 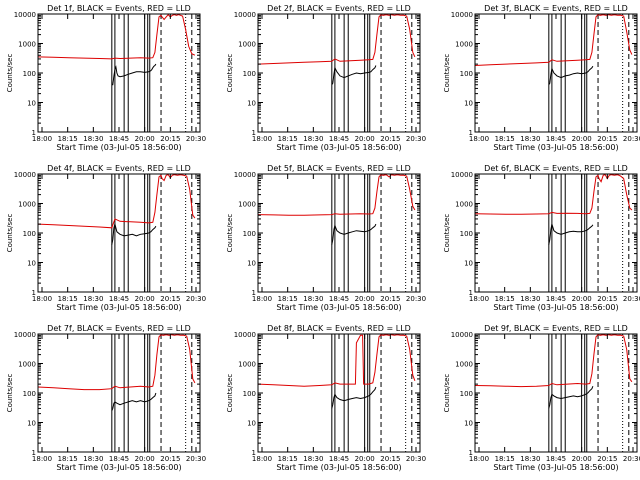 What do you see at coordinates (556, 8) in the screenshot?
I see `chart-title: Det 3f, BLACK = Events, RED = LLD` at bounding box center [556, 8].